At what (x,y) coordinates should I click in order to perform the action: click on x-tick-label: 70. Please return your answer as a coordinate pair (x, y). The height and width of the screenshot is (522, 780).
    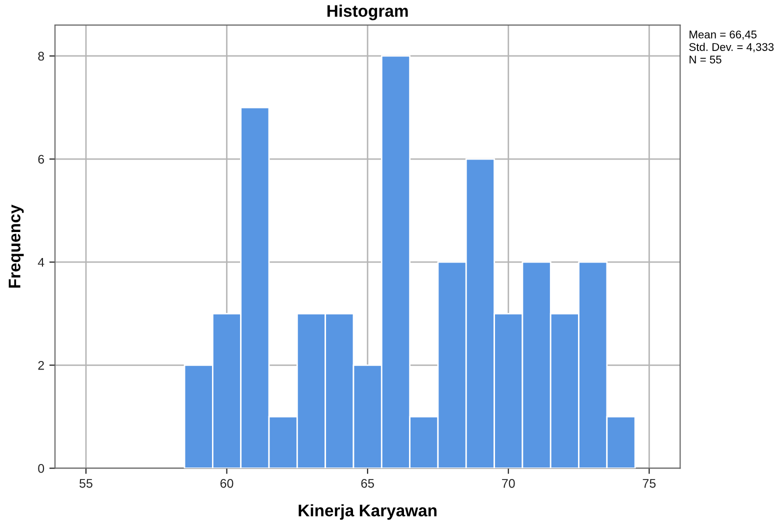
    Looking at the image, I should click on (508, 483).